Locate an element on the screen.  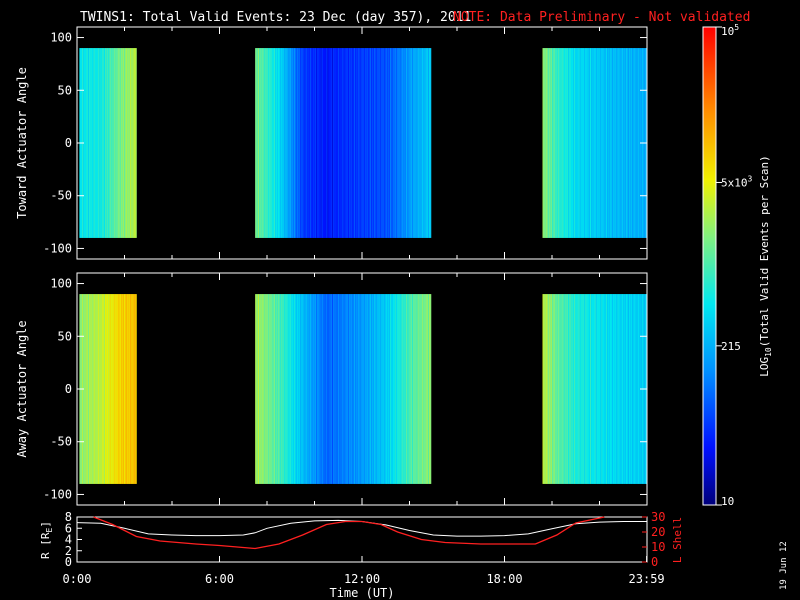
x-tick-label: 12:00 is located at coordinates (362, 579).